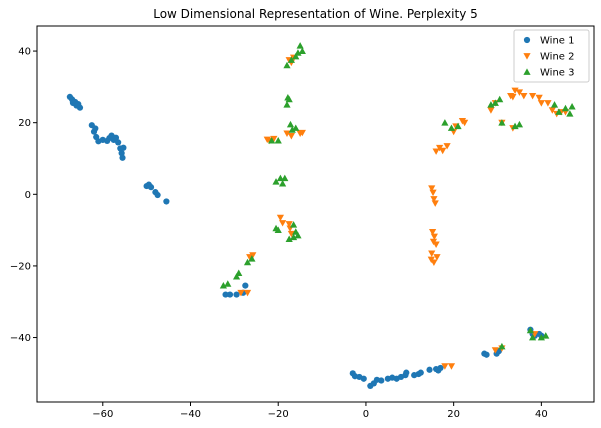 The height and width of the screenshot is (428, 601). I want to click on x-tick-label: −20, so click(278, 414).